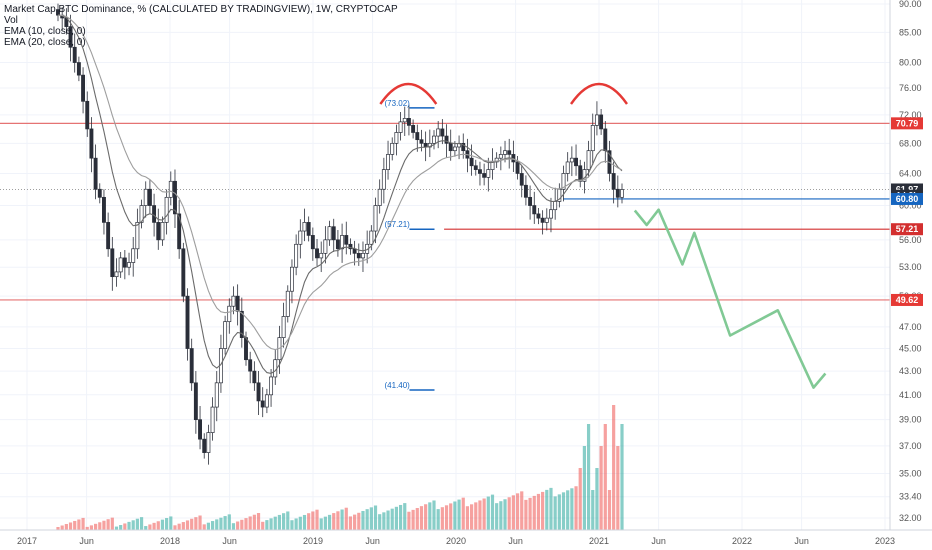  Describe the element at coordinates (313, 541) in the screenshot. I see `x-tick-label: 2019` at that location.